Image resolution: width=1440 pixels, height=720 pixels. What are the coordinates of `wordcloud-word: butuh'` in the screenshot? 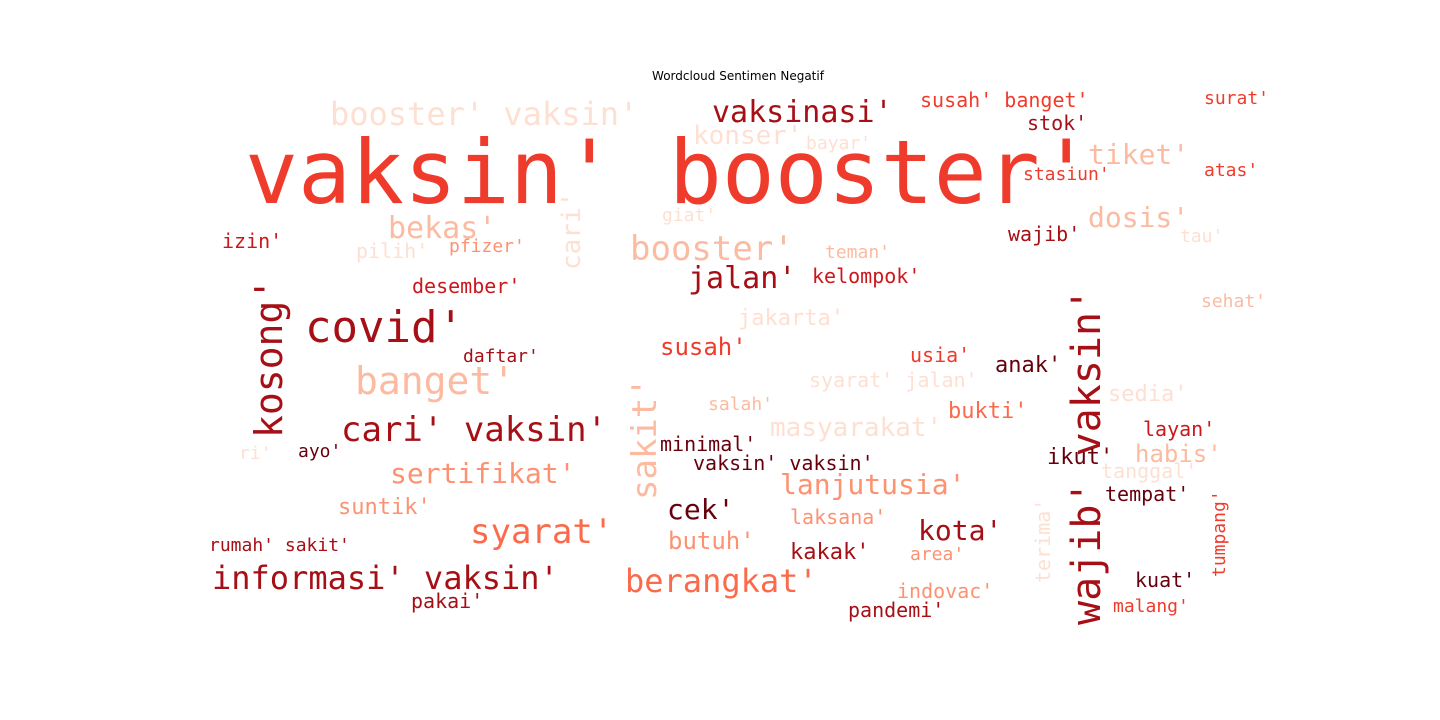 It's located at (711, 541).